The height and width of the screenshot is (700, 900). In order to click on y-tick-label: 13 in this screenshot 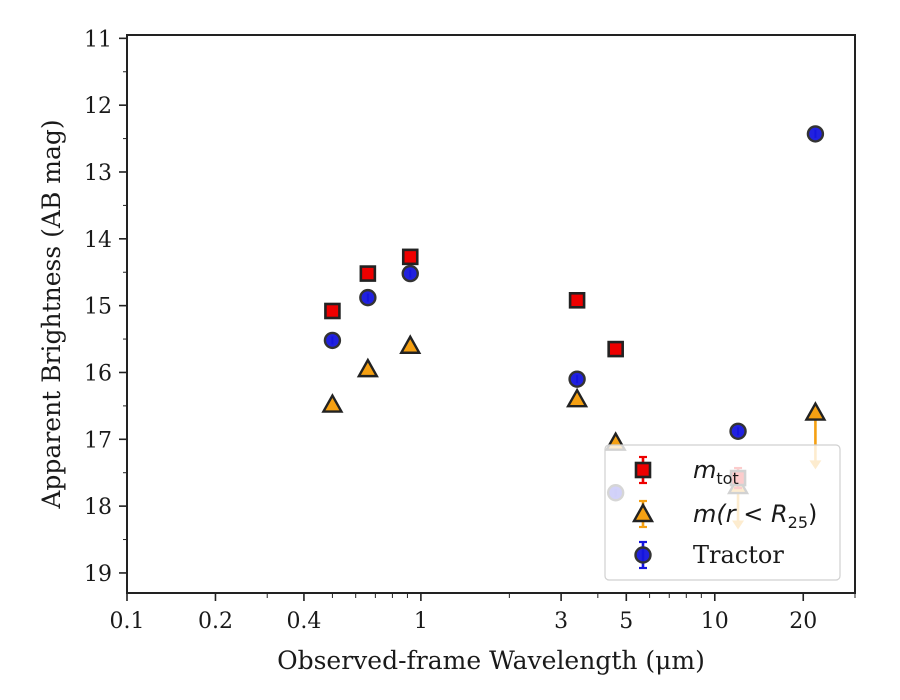, I will do `click(98, 173)`.